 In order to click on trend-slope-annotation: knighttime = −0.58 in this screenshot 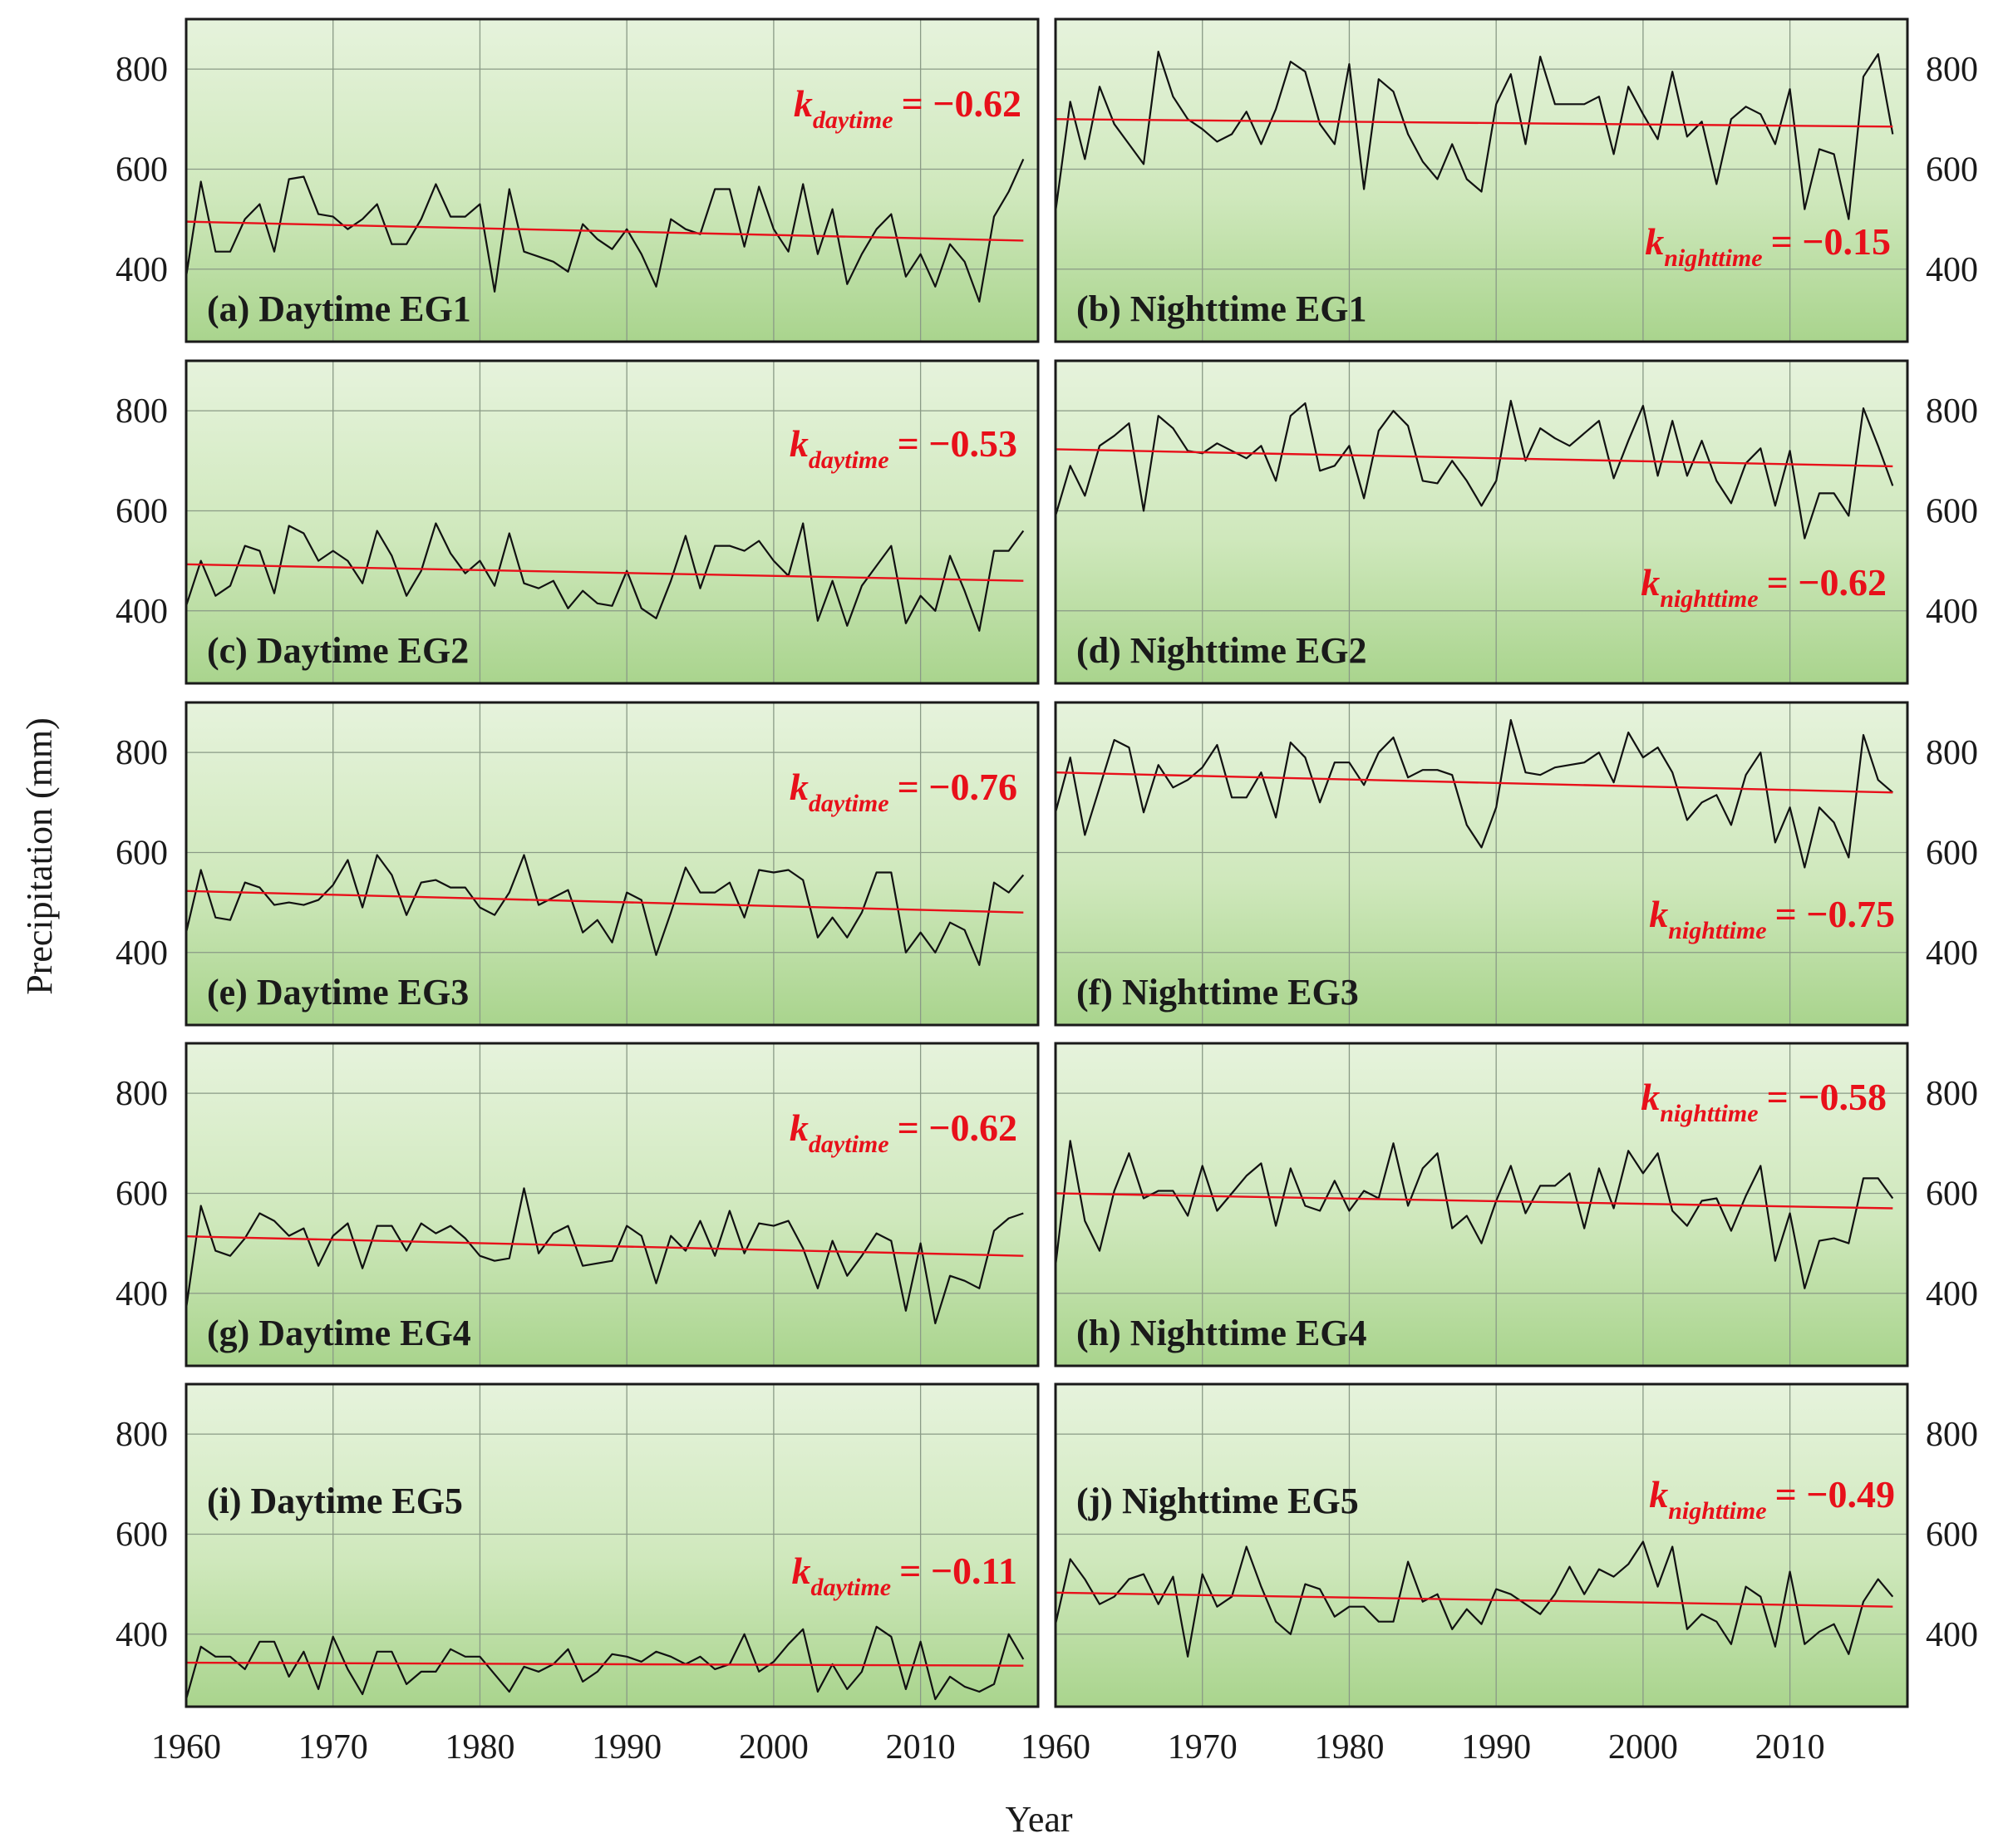, I will do `click(1764, 1101)`.